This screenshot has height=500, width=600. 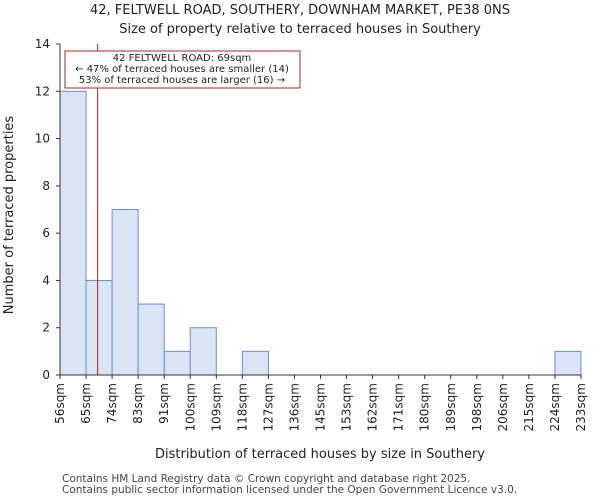 What do you see at coordinates (60, 403) in the screenshot?
I see `x-tick-label: 56sqm` at bounding box center [60, 403].